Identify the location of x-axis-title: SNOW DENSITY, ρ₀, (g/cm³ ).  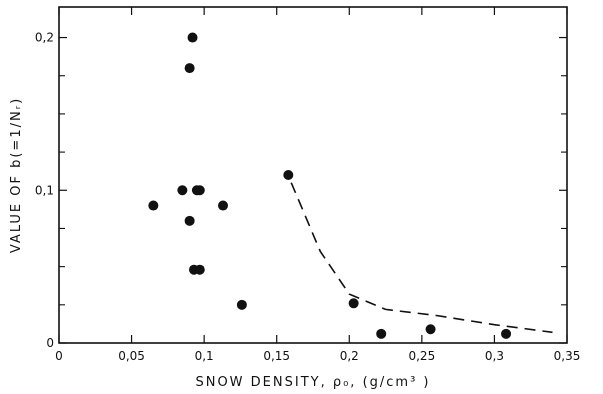
(312, 382).